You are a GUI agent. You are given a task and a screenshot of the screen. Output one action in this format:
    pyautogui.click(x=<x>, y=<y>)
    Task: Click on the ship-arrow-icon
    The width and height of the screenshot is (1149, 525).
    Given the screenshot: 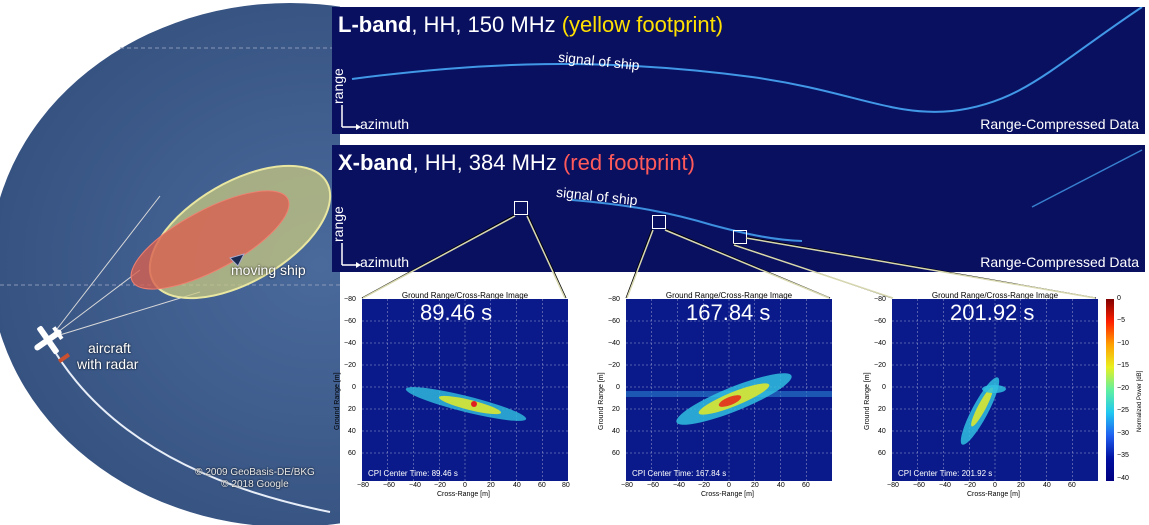 What is the action you would take?
    pyautogui.click(x=237, y=260)
    